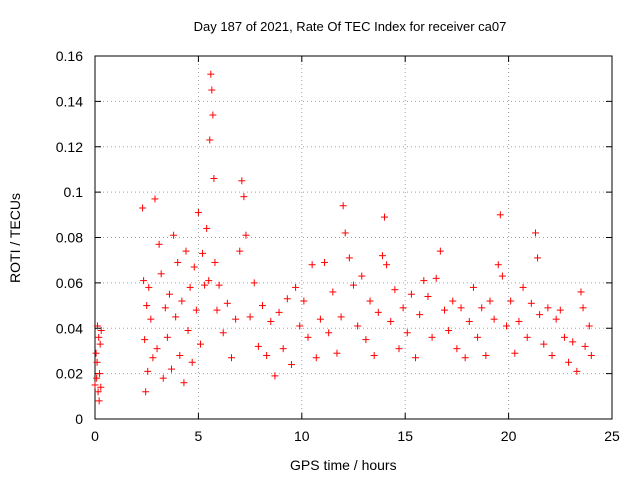  What do you see at coordinates (69, 328) in the screenshot?
I see `y-tick-label: 0.04` at bounding box center [69, 328].